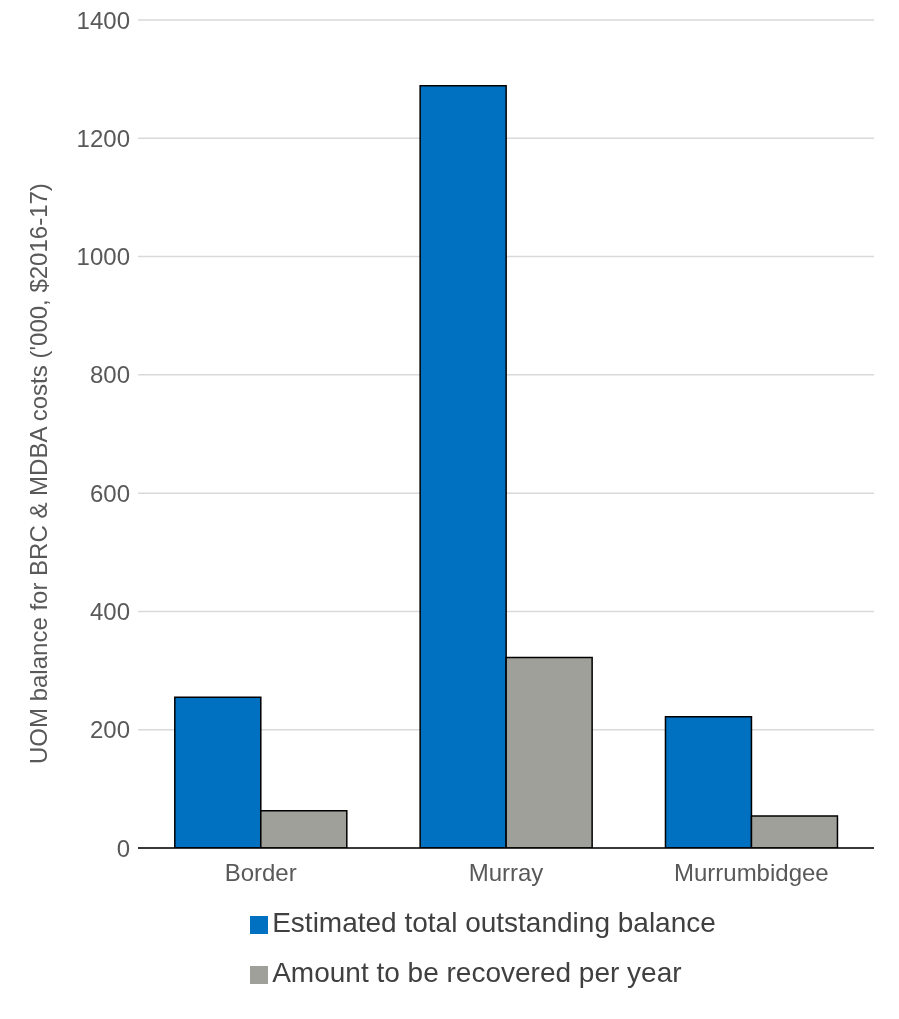  I want to click on y-tick-label: 1400, so click(103, 20).